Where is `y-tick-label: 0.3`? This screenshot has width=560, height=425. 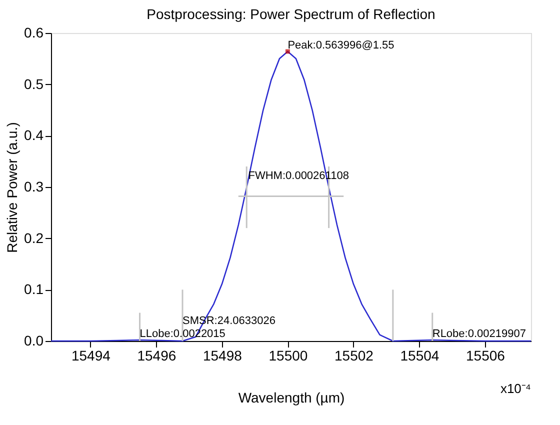
y-tick-label: 0.3 is located at coordinates (34, 186).